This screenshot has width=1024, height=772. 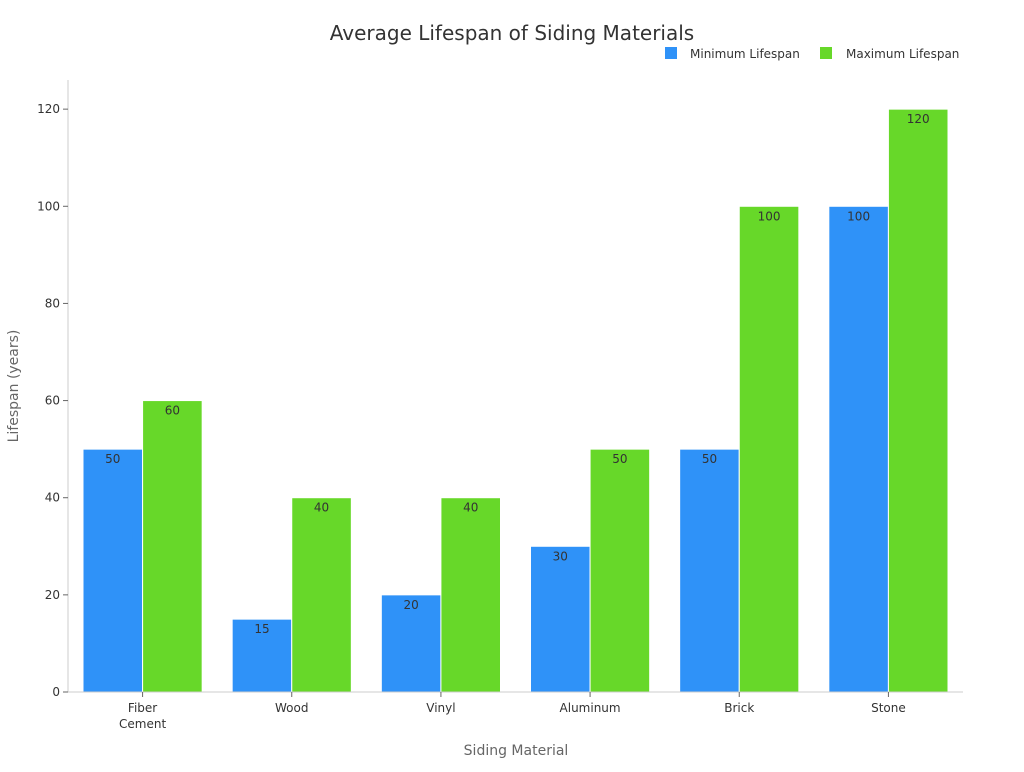 I want to click on data-label: 120, so click(x=918, y=119).